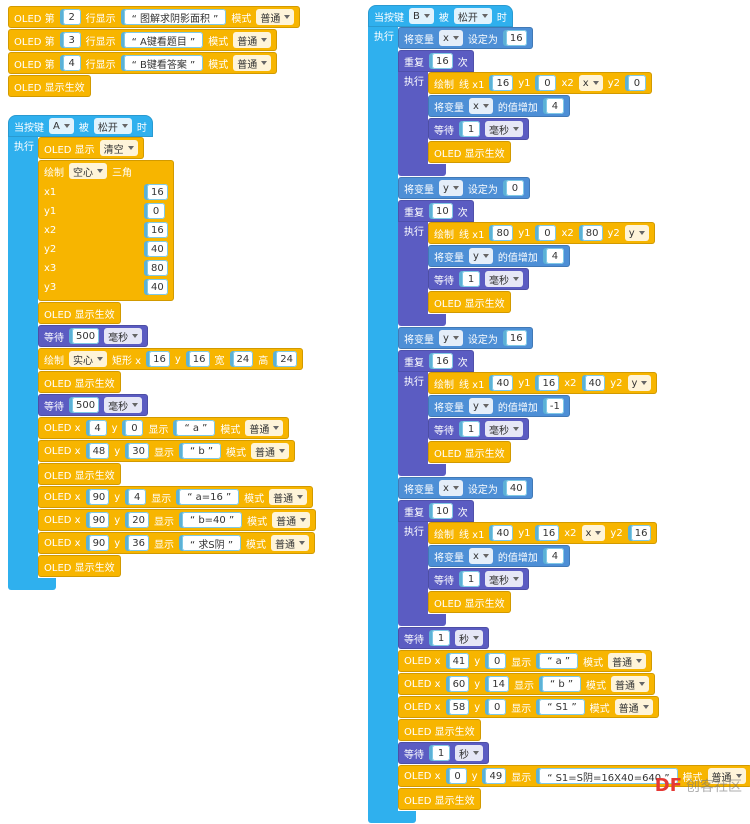 This screenshot has width=750, height=824. What do you see at coordinates (163, 63) in the screenshot?
I see `text-input: “ B键看答案 ”` at bounding box center [163, 63].